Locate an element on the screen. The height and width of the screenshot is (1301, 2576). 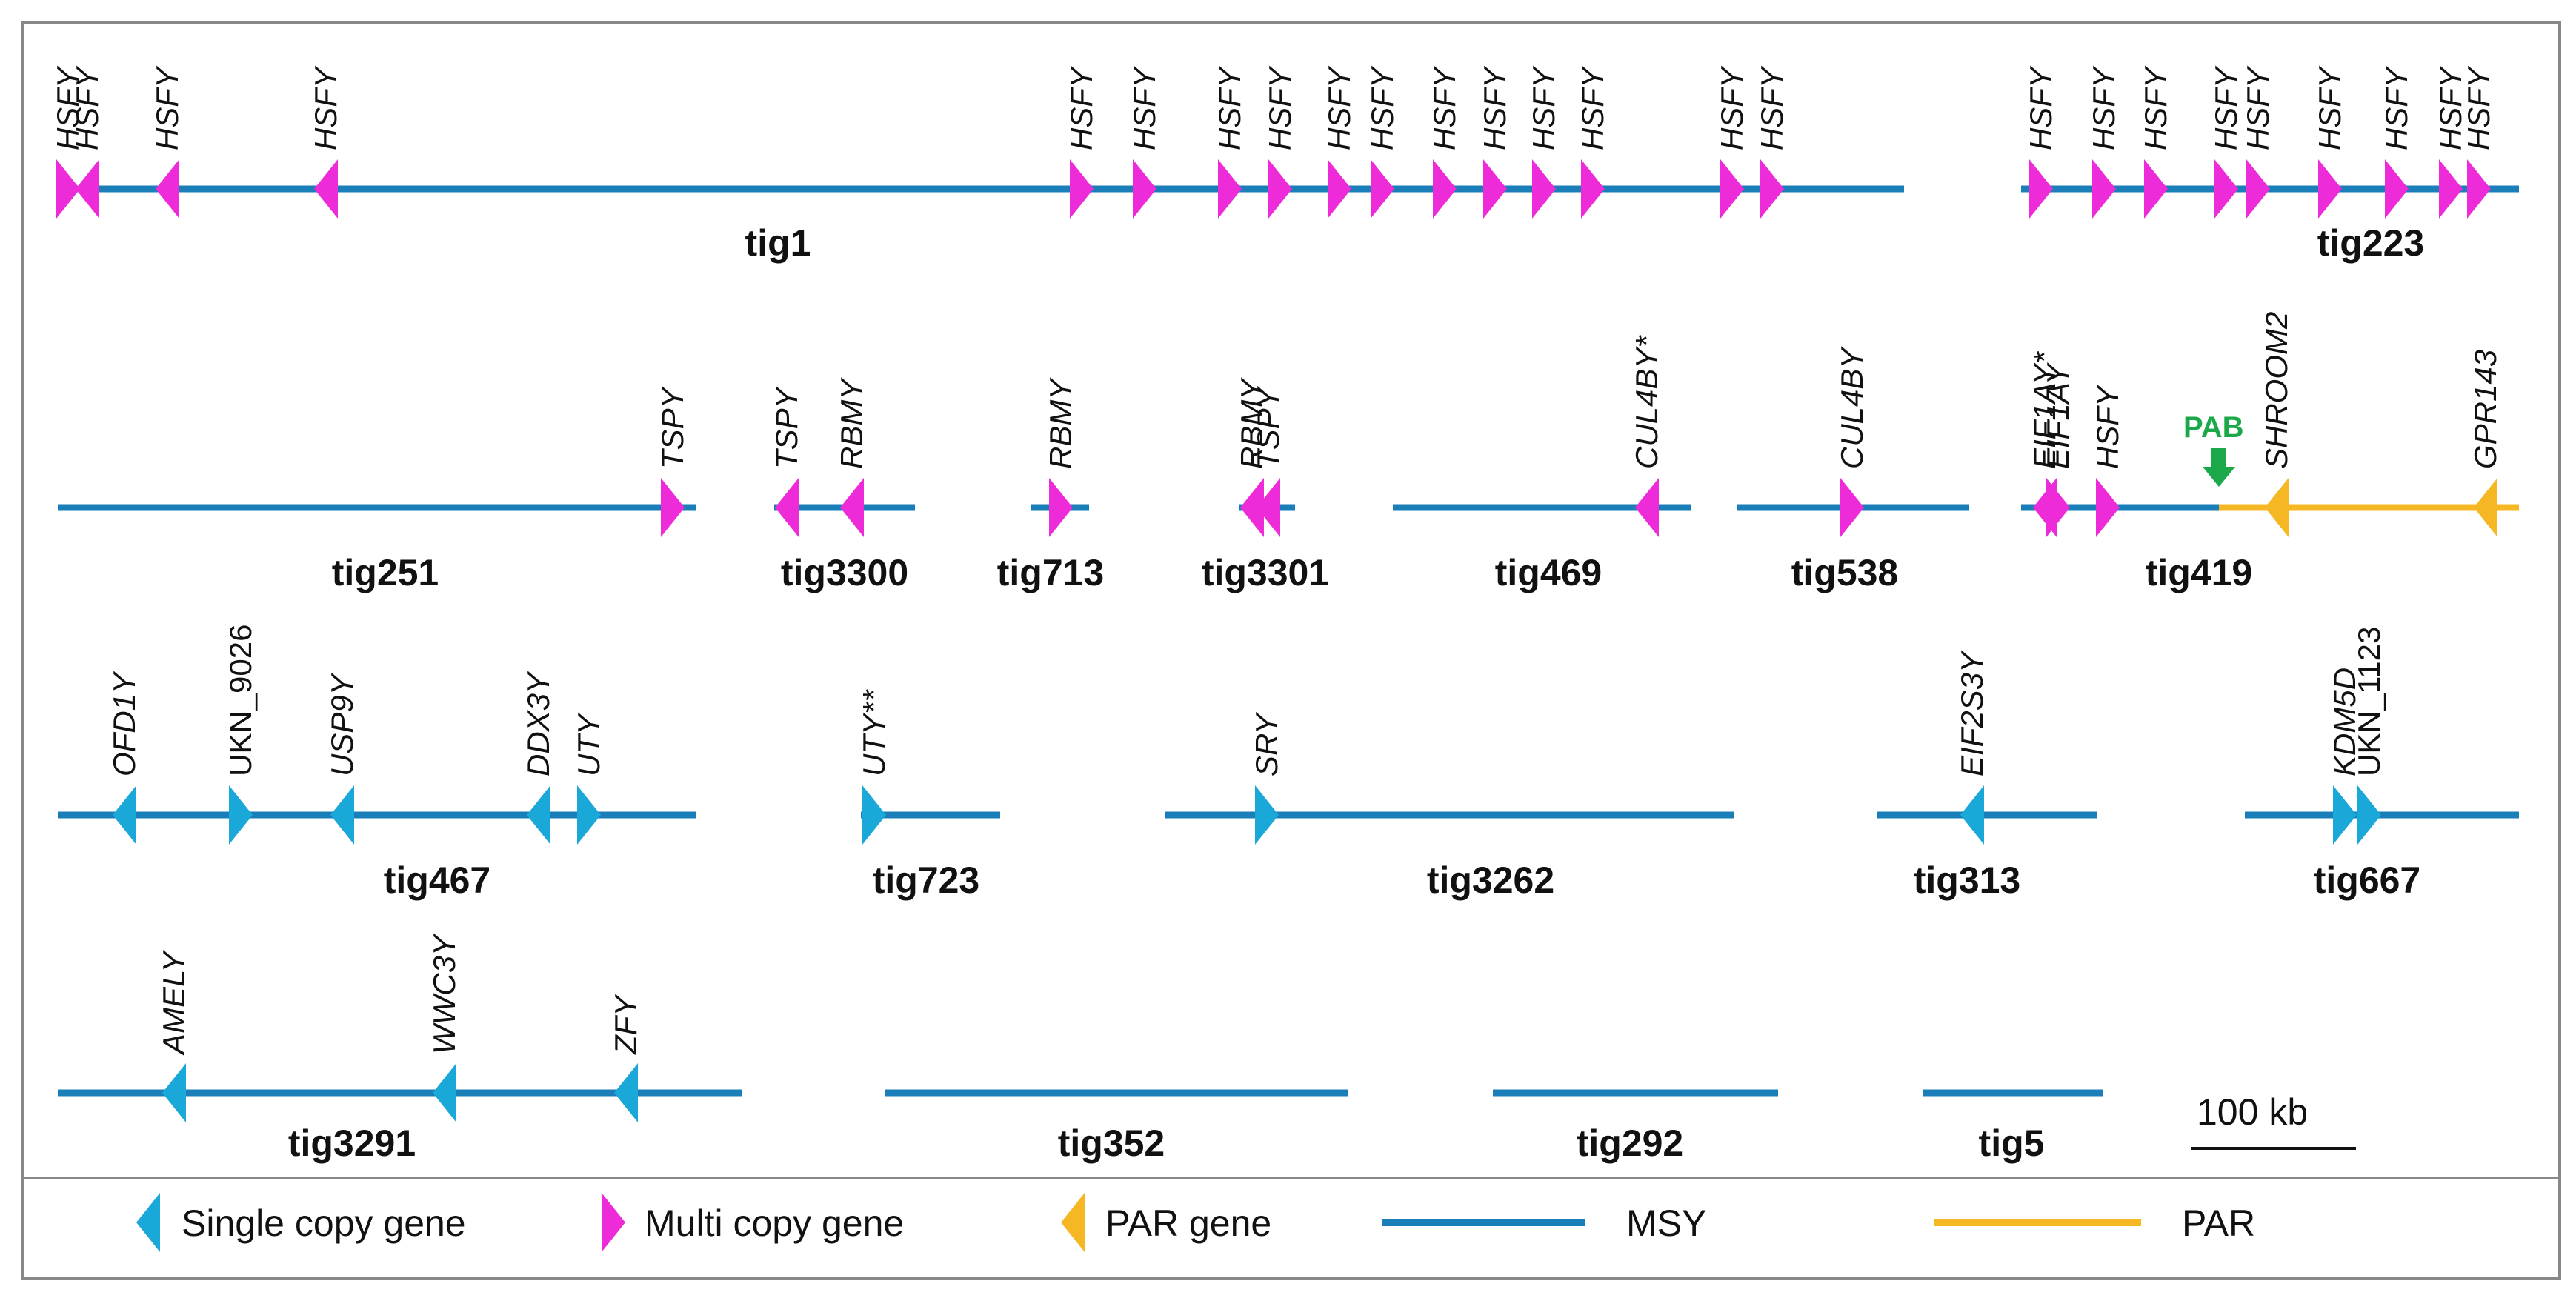
contig-label: tig3301 is located at coordinates (1265, 572).